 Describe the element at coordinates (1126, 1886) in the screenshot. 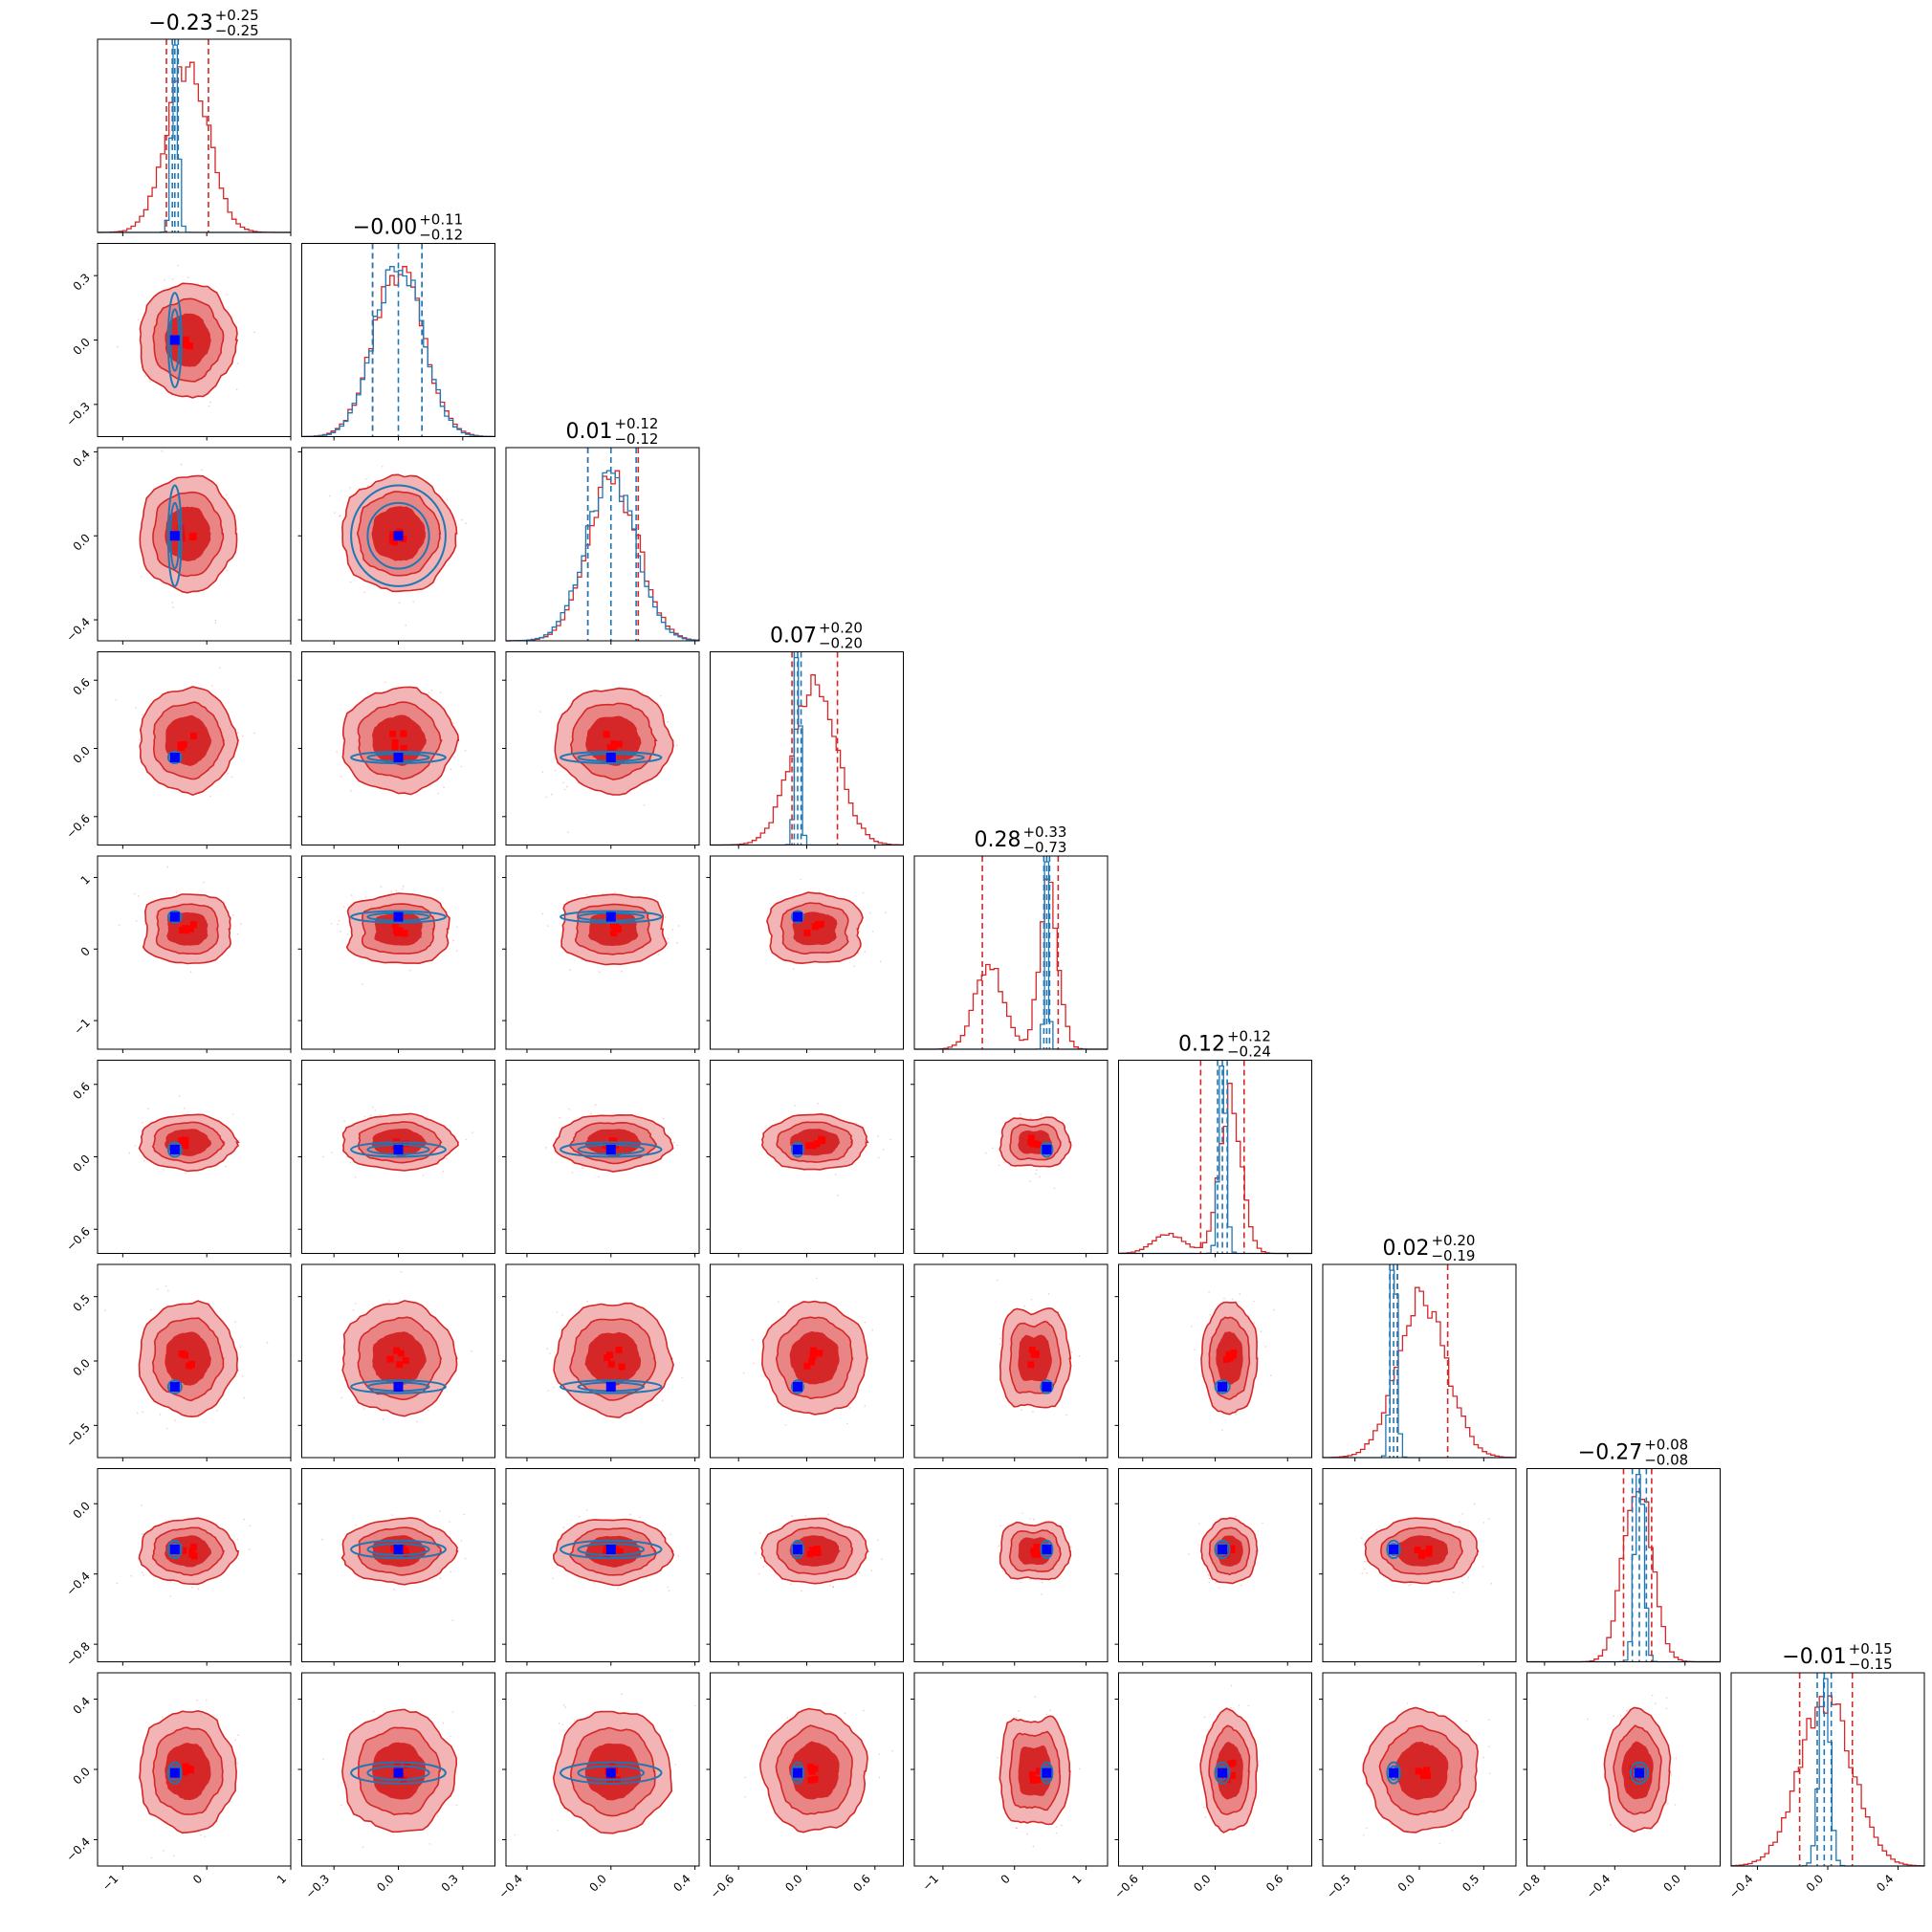

I see `x-tick-label: −0.6` at that location.